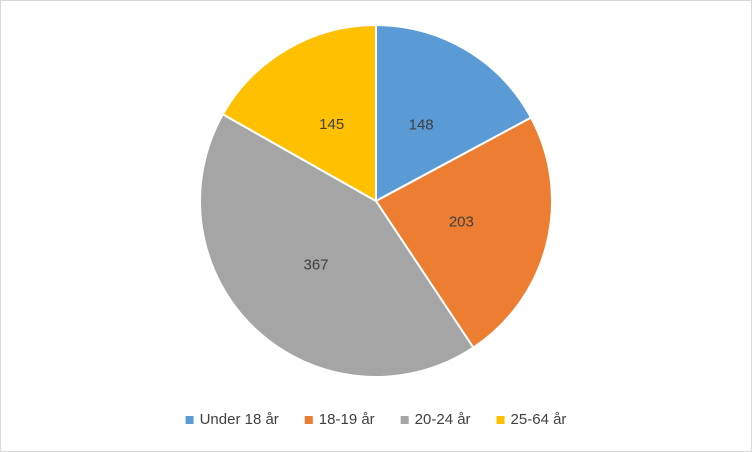  What do you see at coordinates (239, 419) in the screenshot?
I see `legend-label: Under 18 år` at bounding box center [239, 419].